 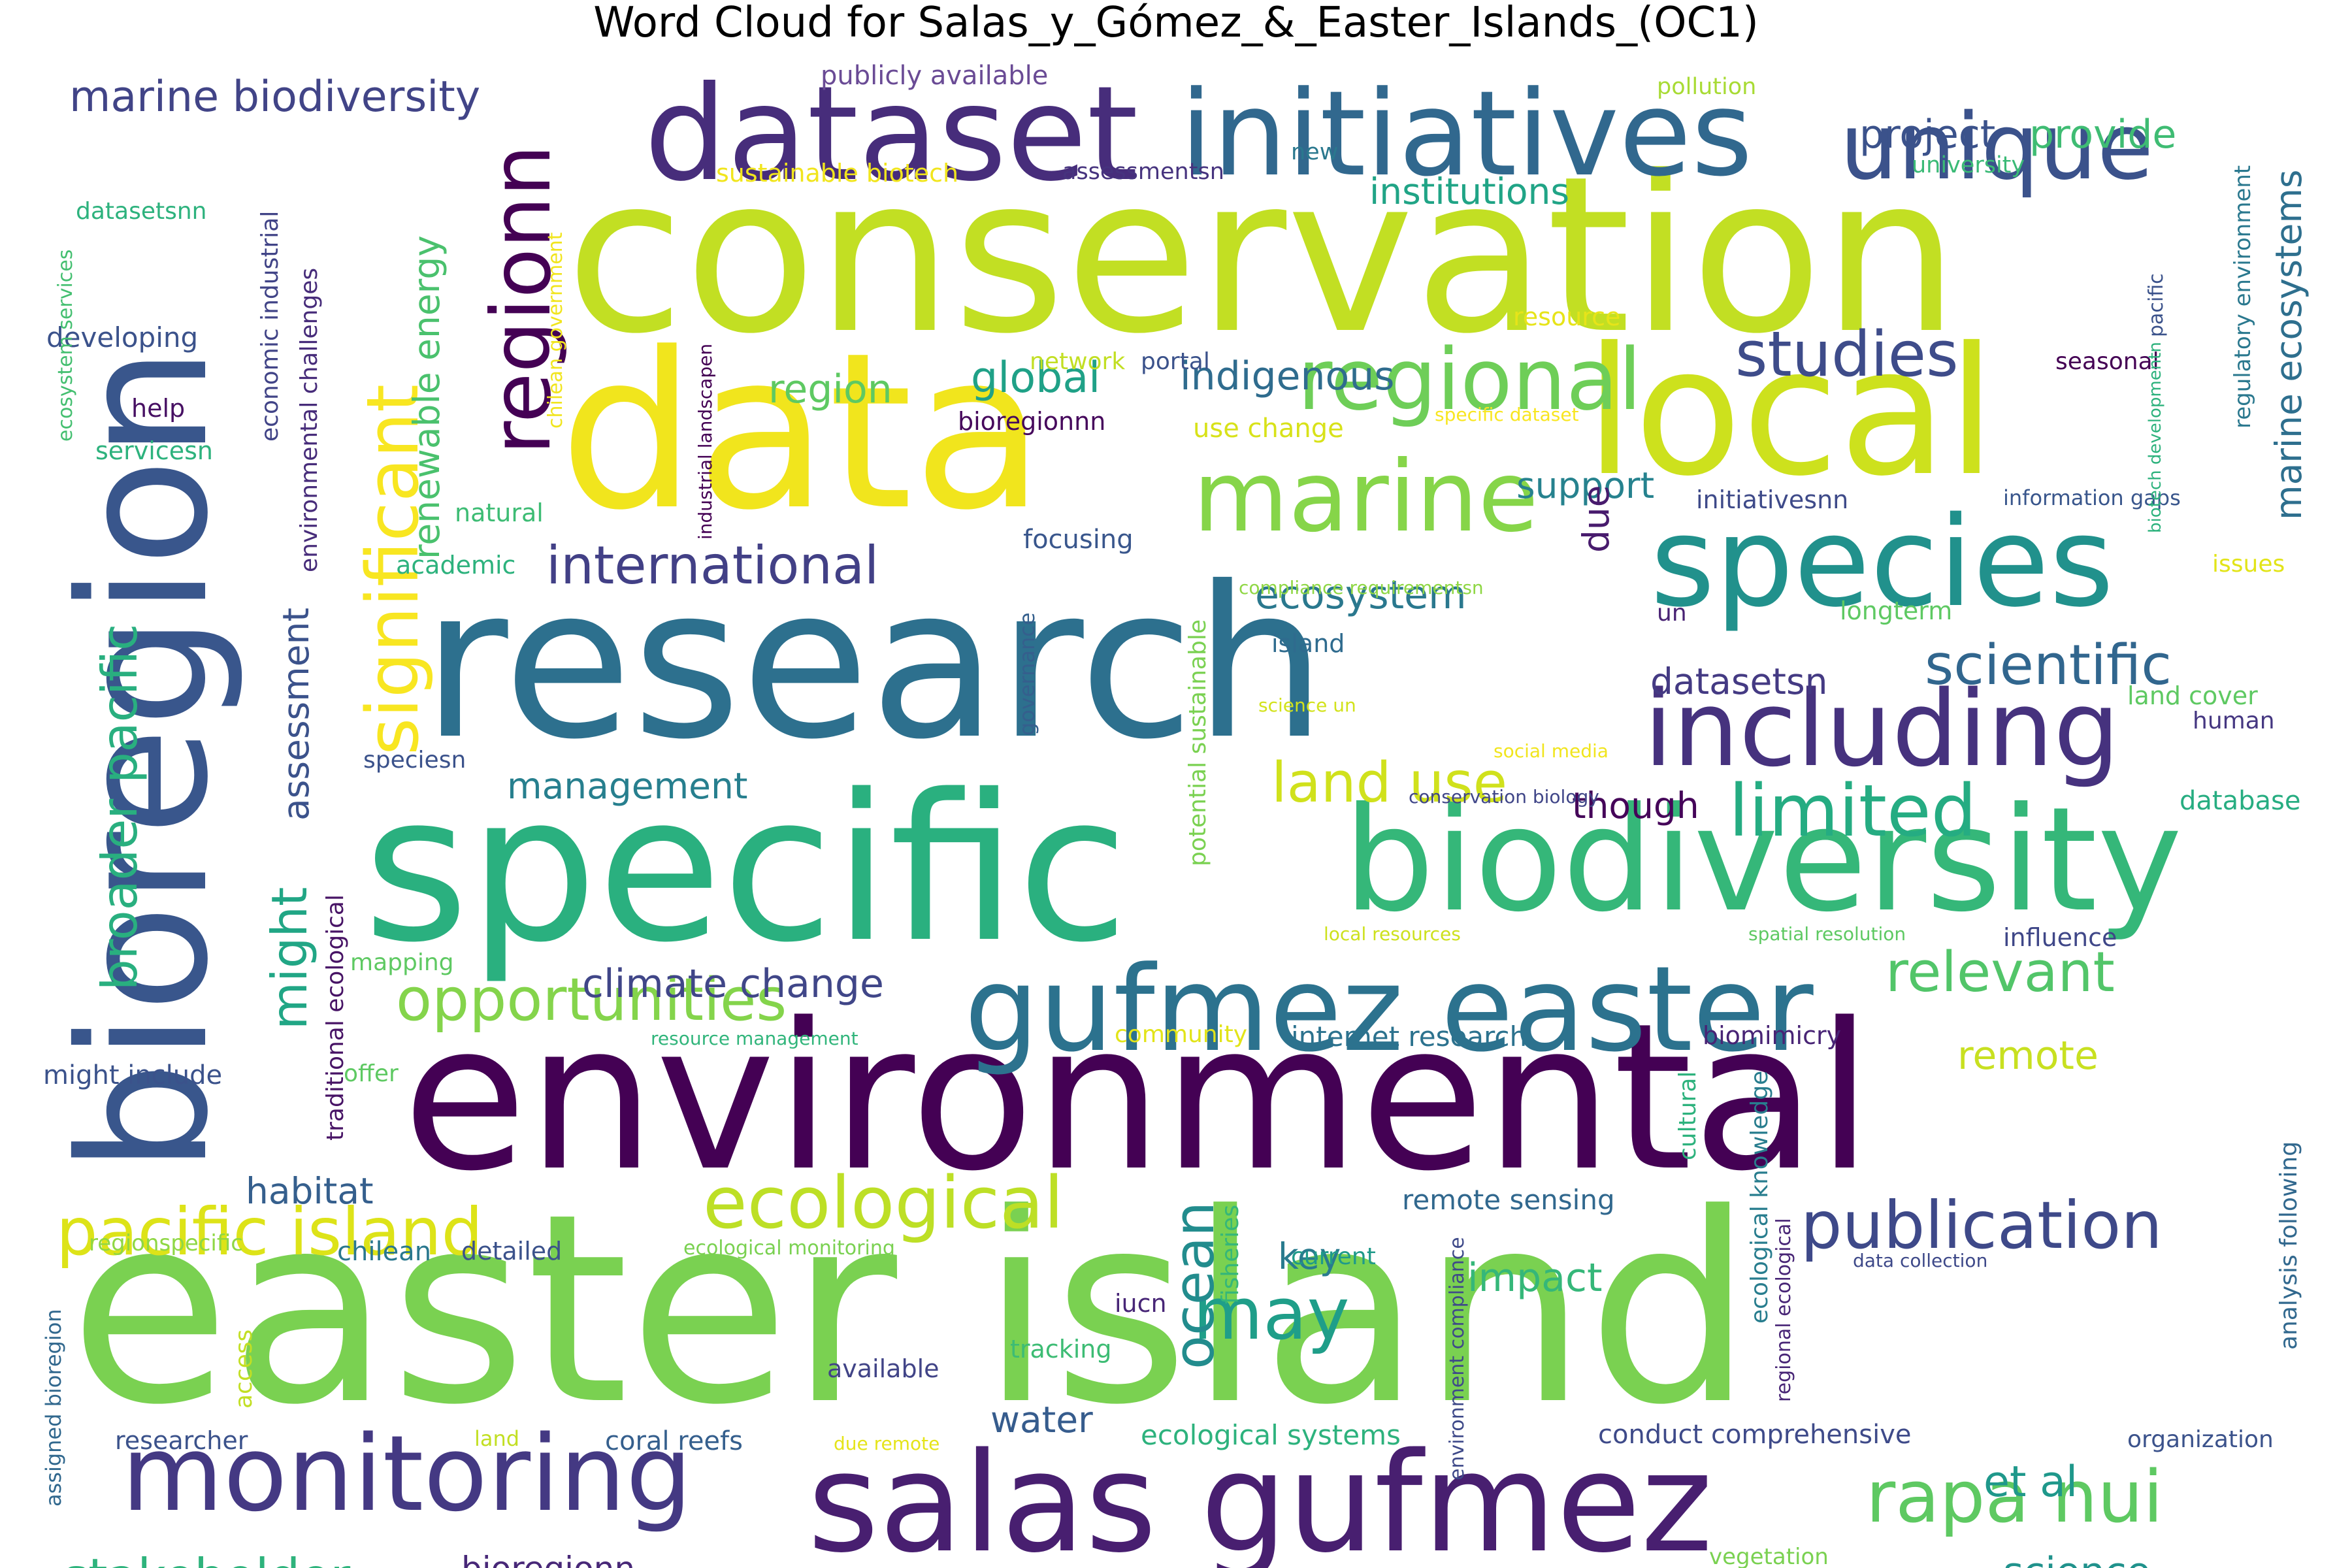 I want to click on word-65: pollution, so click(x=1707, y=87).